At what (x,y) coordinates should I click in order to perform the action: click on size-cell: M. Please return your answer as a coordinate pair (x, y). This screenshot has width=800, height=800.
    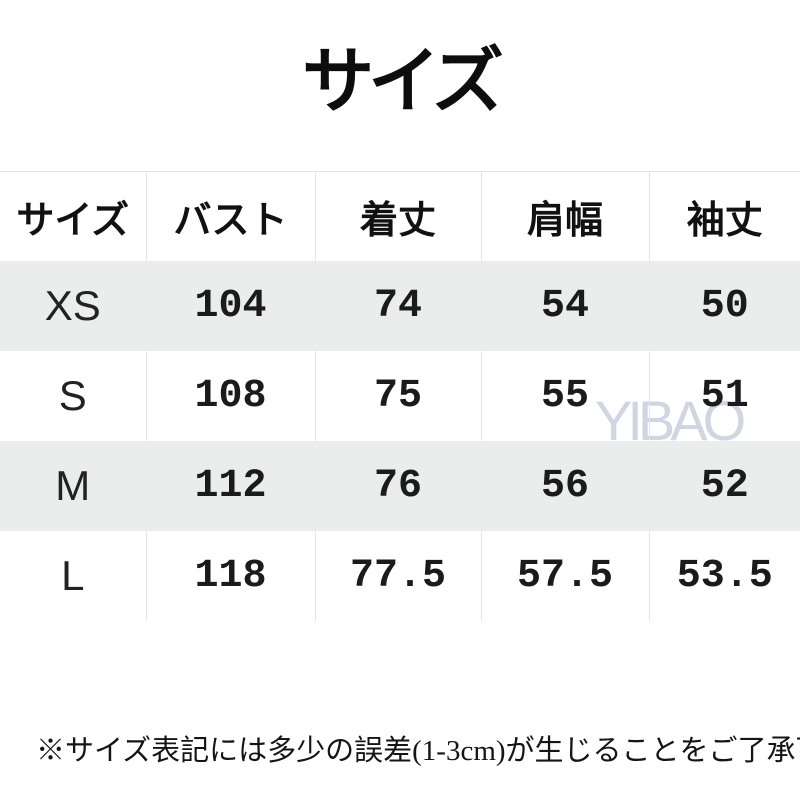
    Looking at the image, I should click on (73, 486).